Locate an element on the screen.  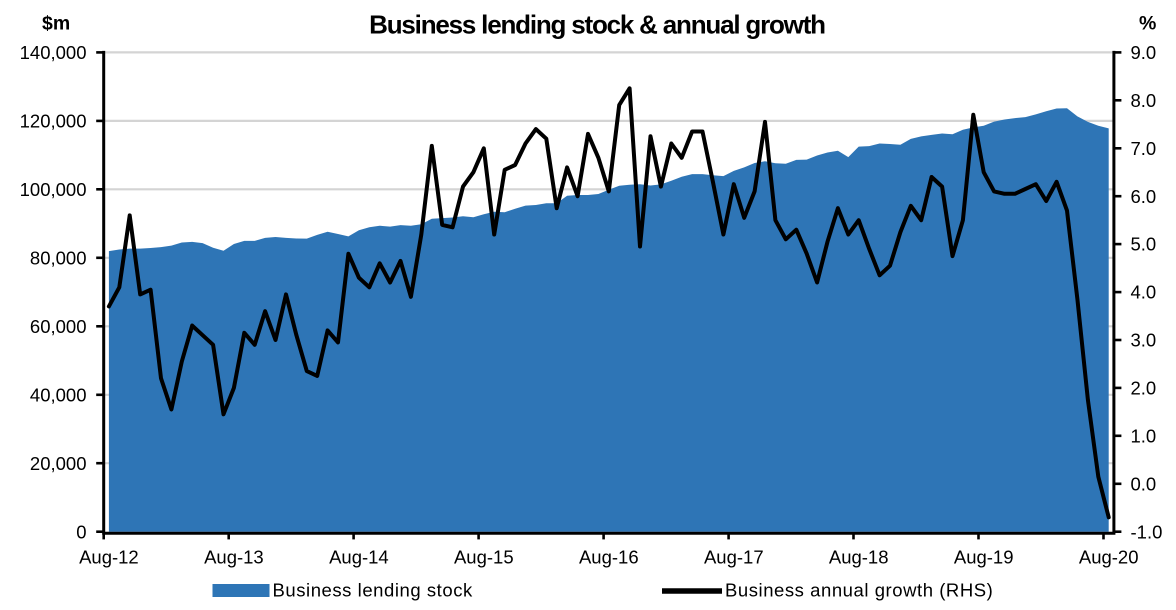
svg-text: Aug-17 is located at coordinates (734, 557).